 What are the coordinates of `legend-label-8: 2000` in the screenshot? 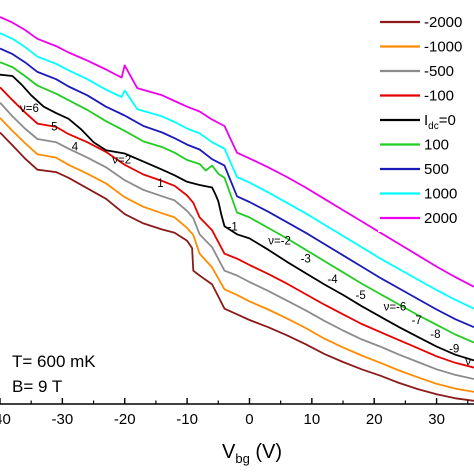 It's located at (440, 218).